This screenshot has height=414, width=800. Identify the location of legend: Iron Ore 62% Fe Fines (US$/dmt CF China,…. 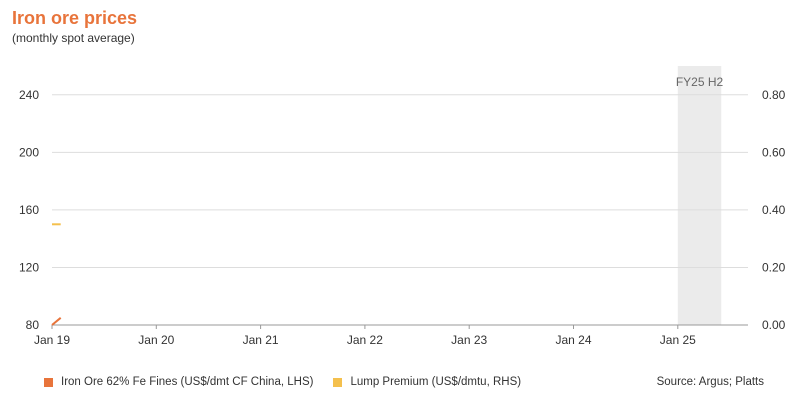
(292, 382).